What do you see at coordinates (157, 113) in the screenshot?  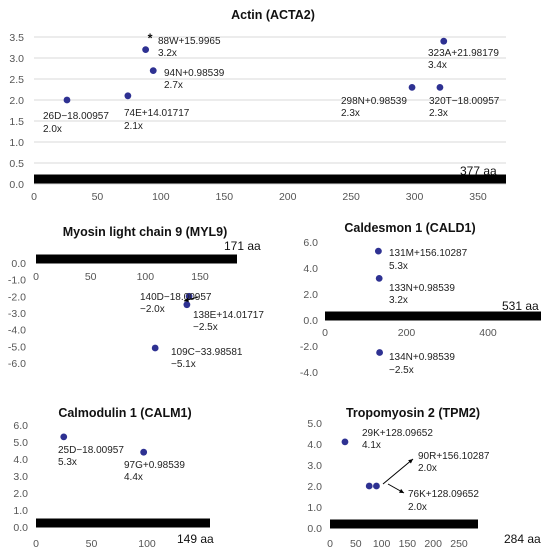 I see `point-label: 74E+14.01717` at bounding box center [157, 113].